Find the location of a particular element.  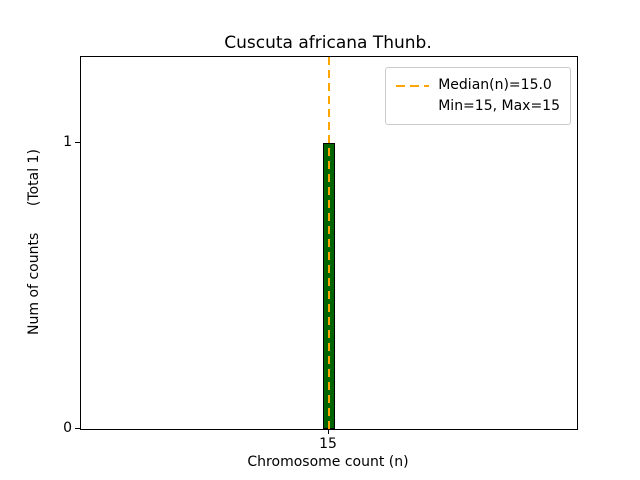

chart-title: Cuscuta africana Thunb. is located at coordinates (328, 43).